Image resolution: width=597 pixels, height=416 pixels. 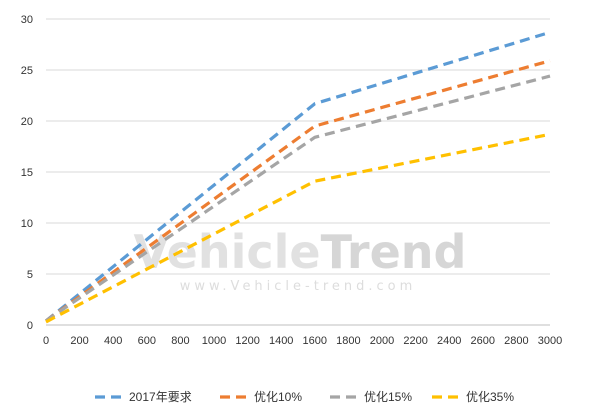 What do you see at coordinates (298, 286) in the screenshot?
I see `watermark-url: www.Vehicle-trend.com` at bounding box center [298, 286].